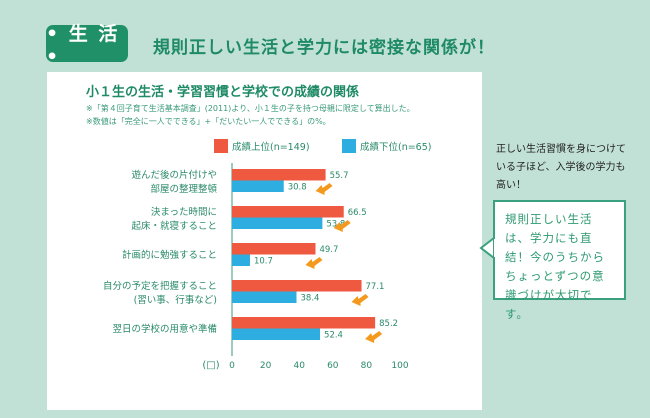  I want to click on category-label: 翌日の学校の用意や準備, so click(164, 329).